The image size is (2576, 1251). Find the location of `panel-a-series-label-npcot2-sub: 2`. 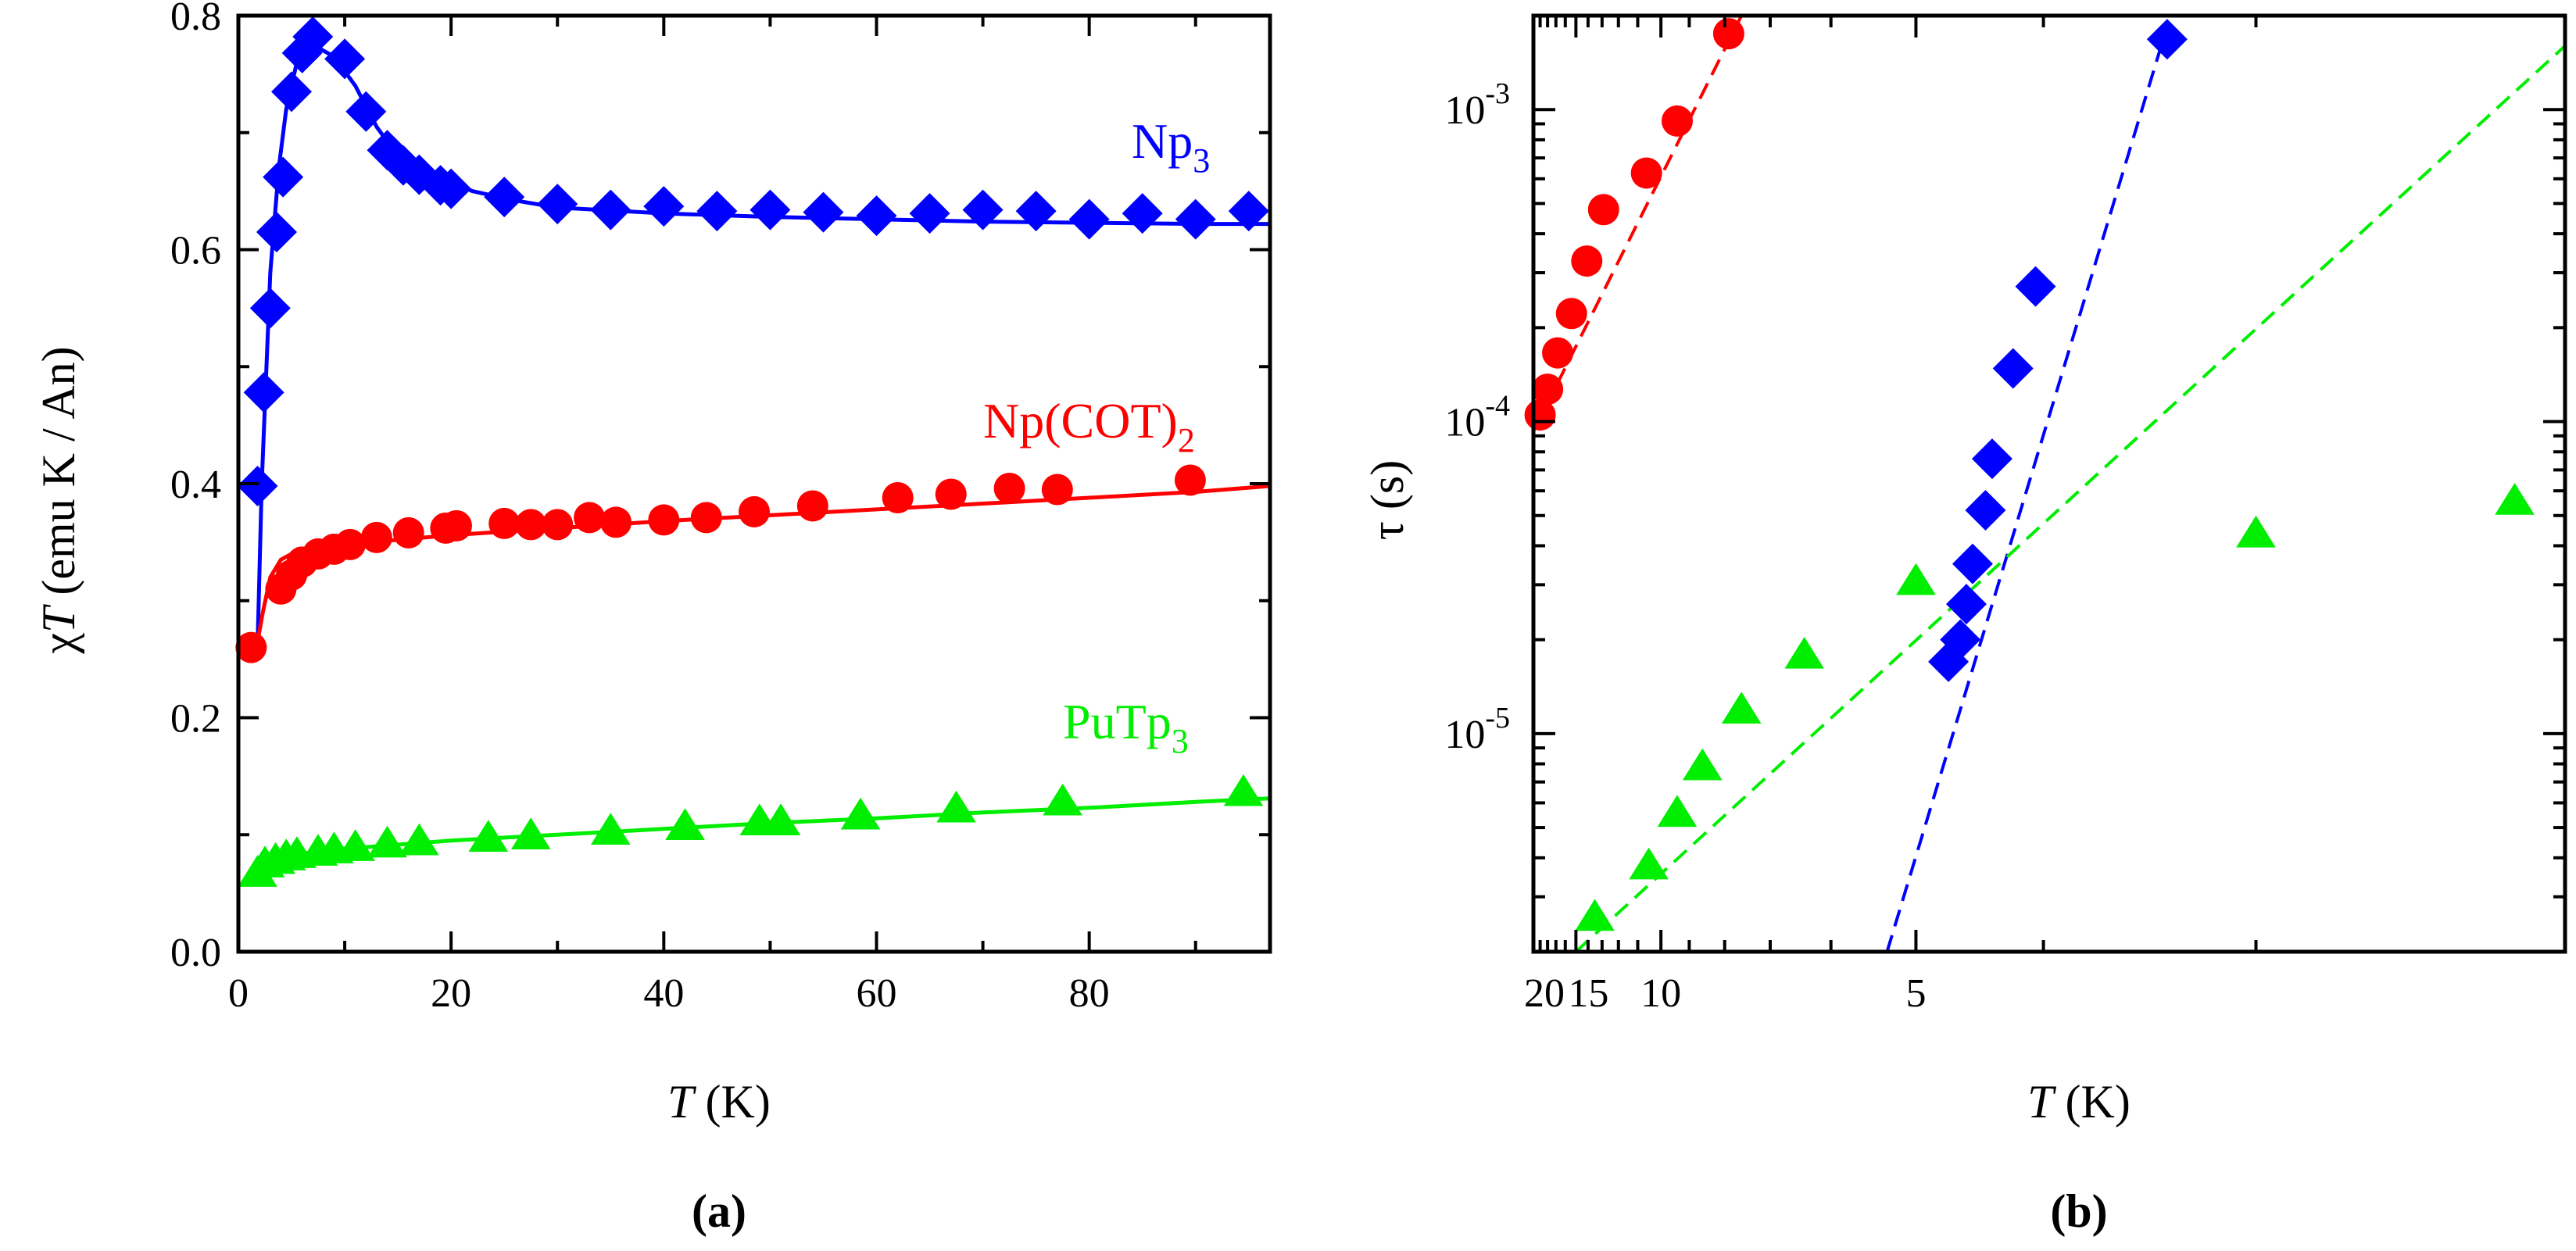

panel-a-series-label-npcot2-sub: 2 is located at coordinates (1186, 440).